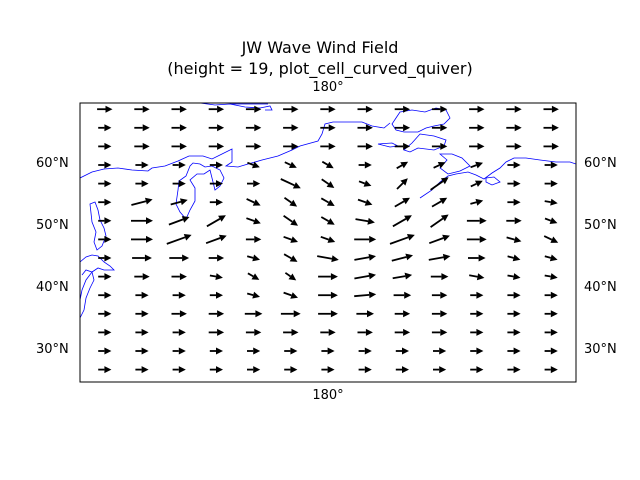 The height and width of the screenshot is (480, 640). What do you see at coordinates (52, 163) in the screenshot?
I see `lat-label-left-60: 60°N` at bounding box center [52, 163].